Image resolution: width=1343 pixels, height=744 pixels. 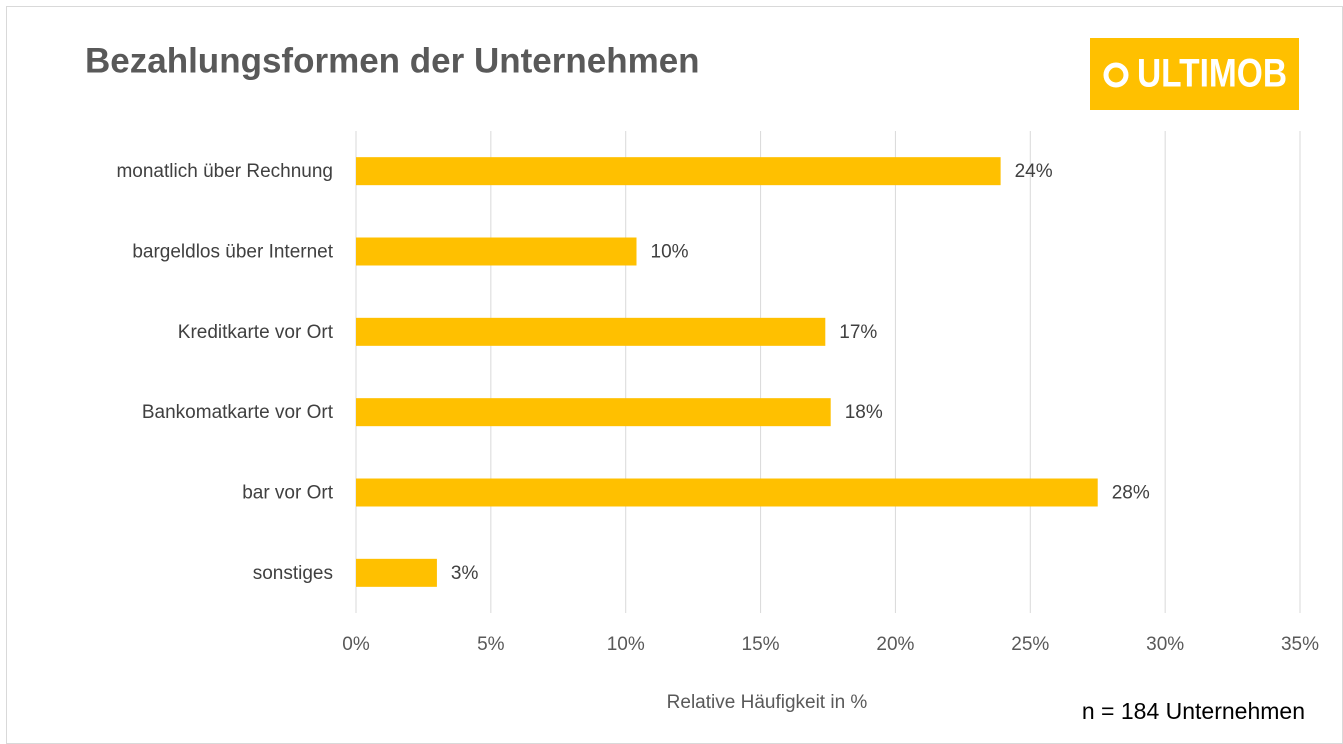 What do you see at coordinates (288, 493) in the screenshot?
I see `y-tick-label: bar vor Ort` at bounding box center [288, 493].